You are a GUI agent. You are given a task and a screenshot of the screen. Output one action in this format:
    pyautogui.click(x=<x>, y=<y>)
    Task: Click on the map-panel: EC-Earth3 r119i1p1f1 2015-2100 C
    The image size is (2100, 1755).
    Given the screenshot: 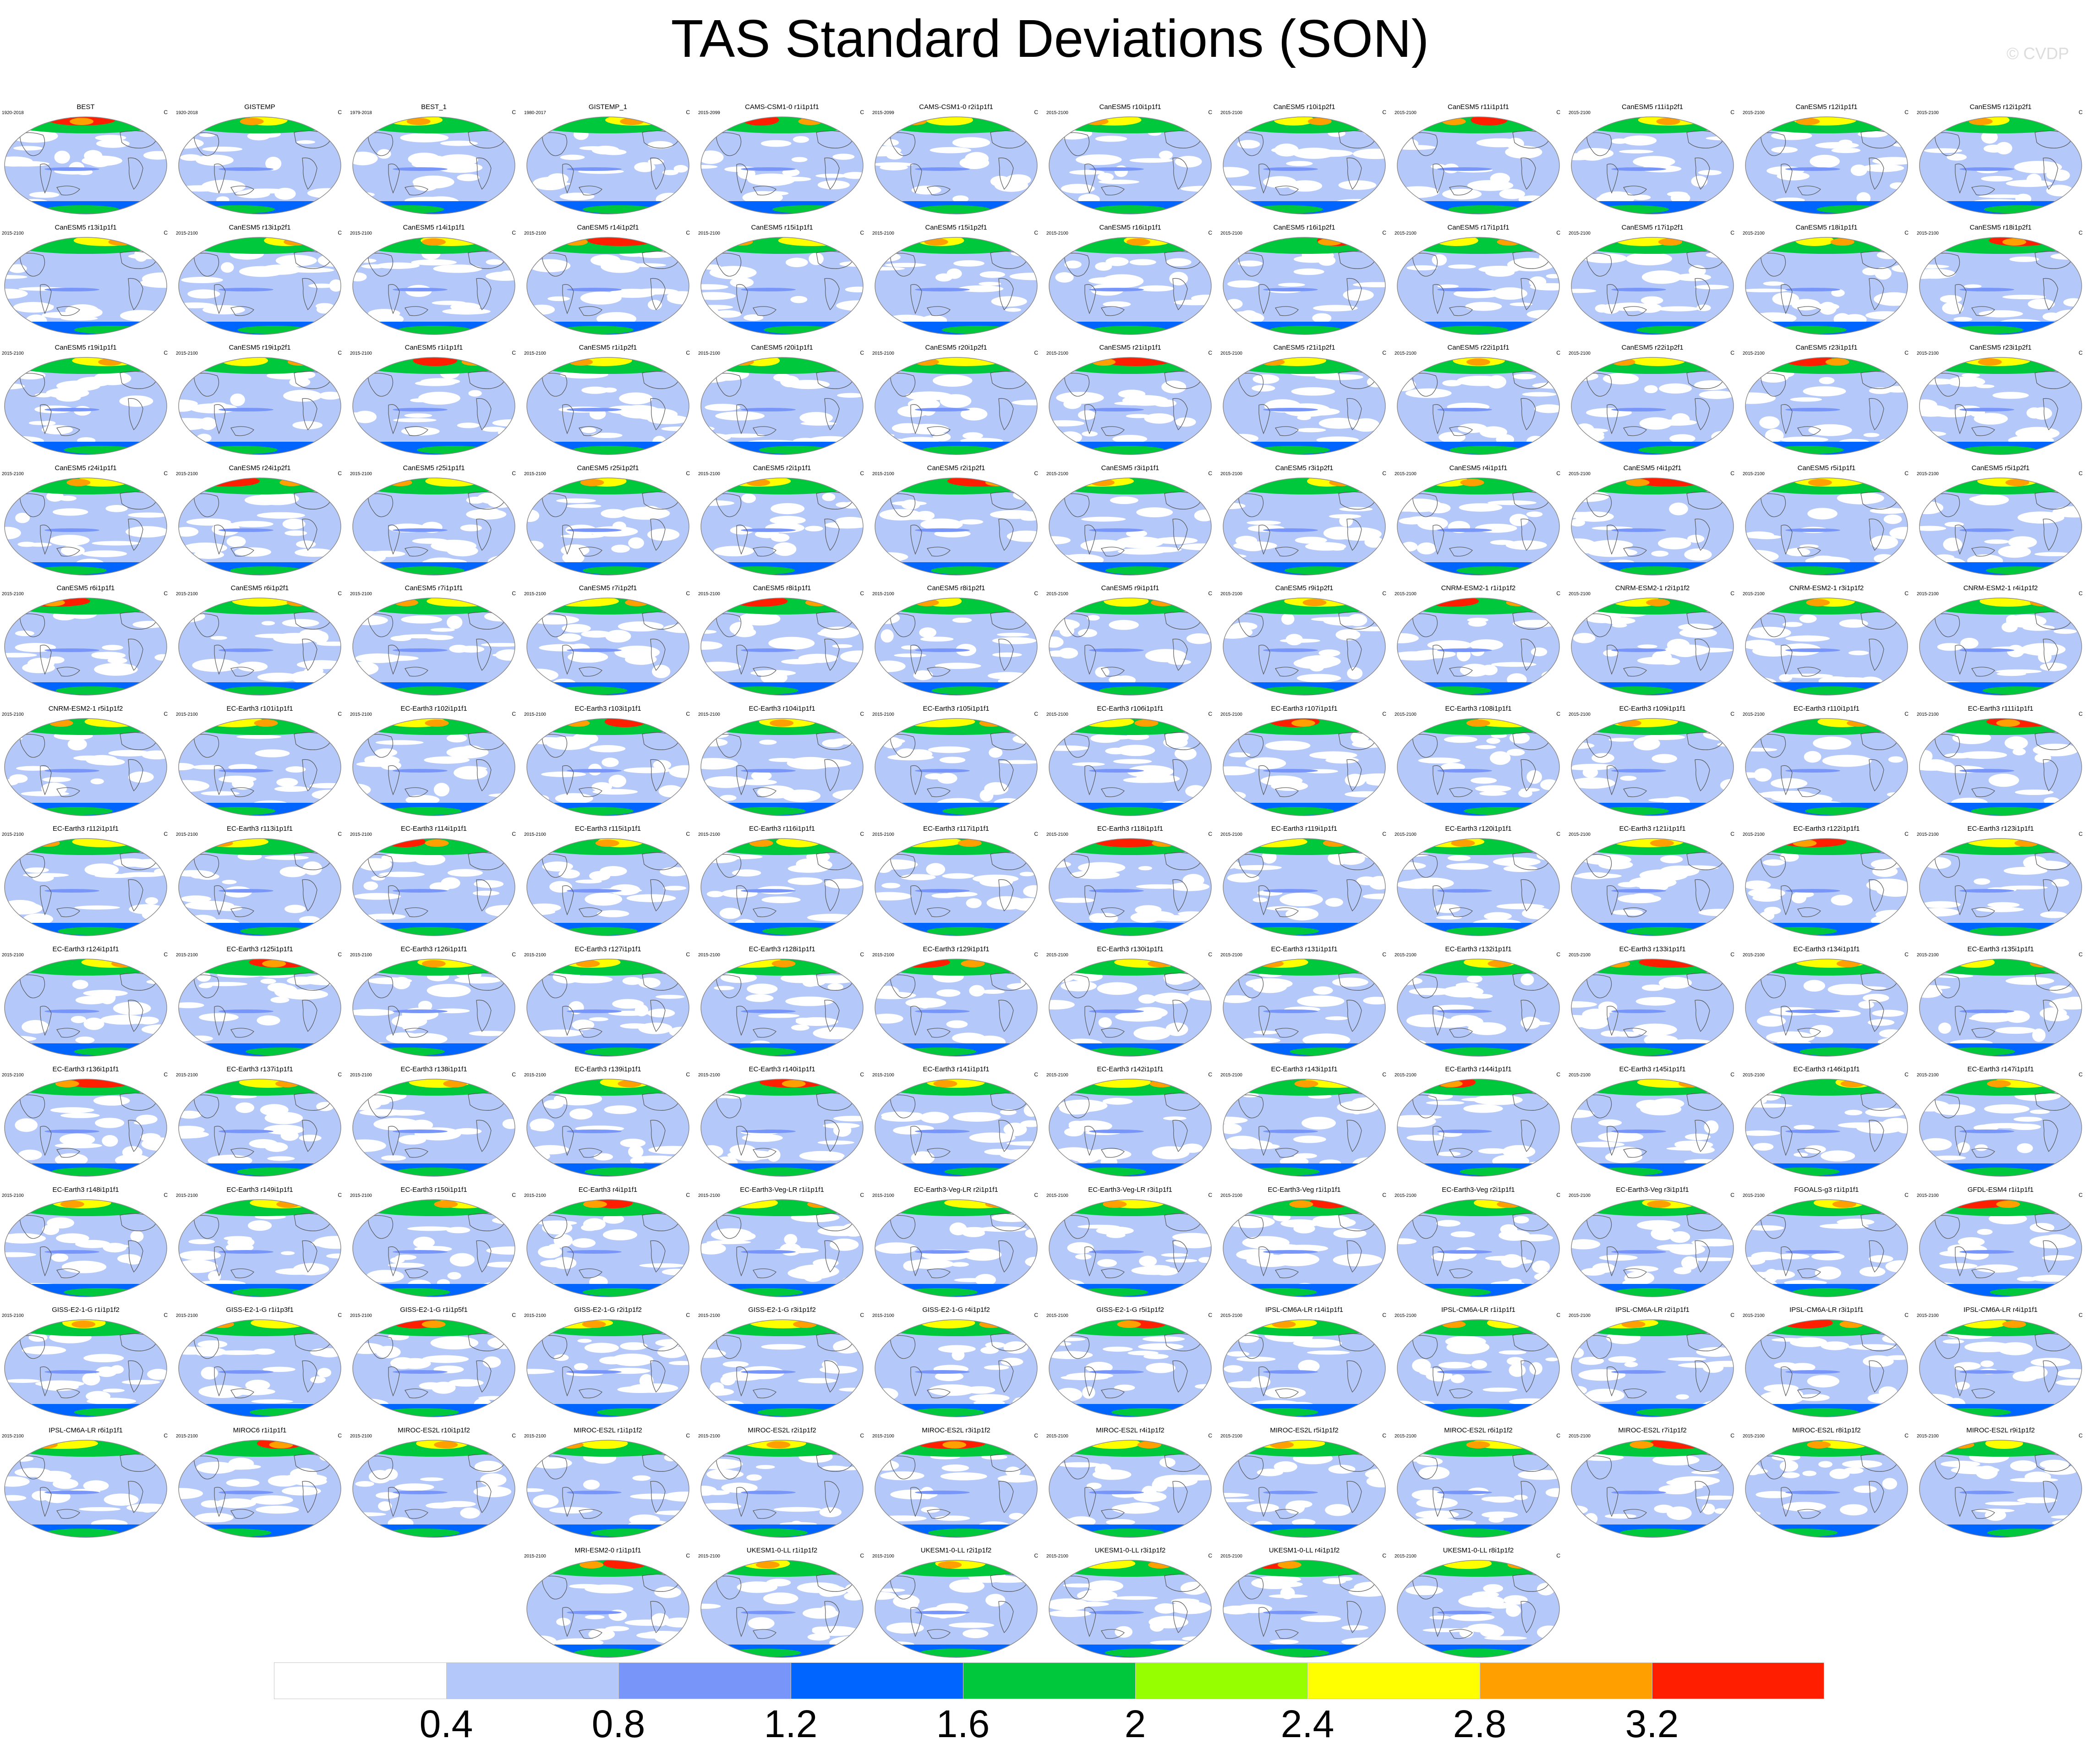 What is the action you would take?
    pyautogui.click(x=1304, y=883)
    